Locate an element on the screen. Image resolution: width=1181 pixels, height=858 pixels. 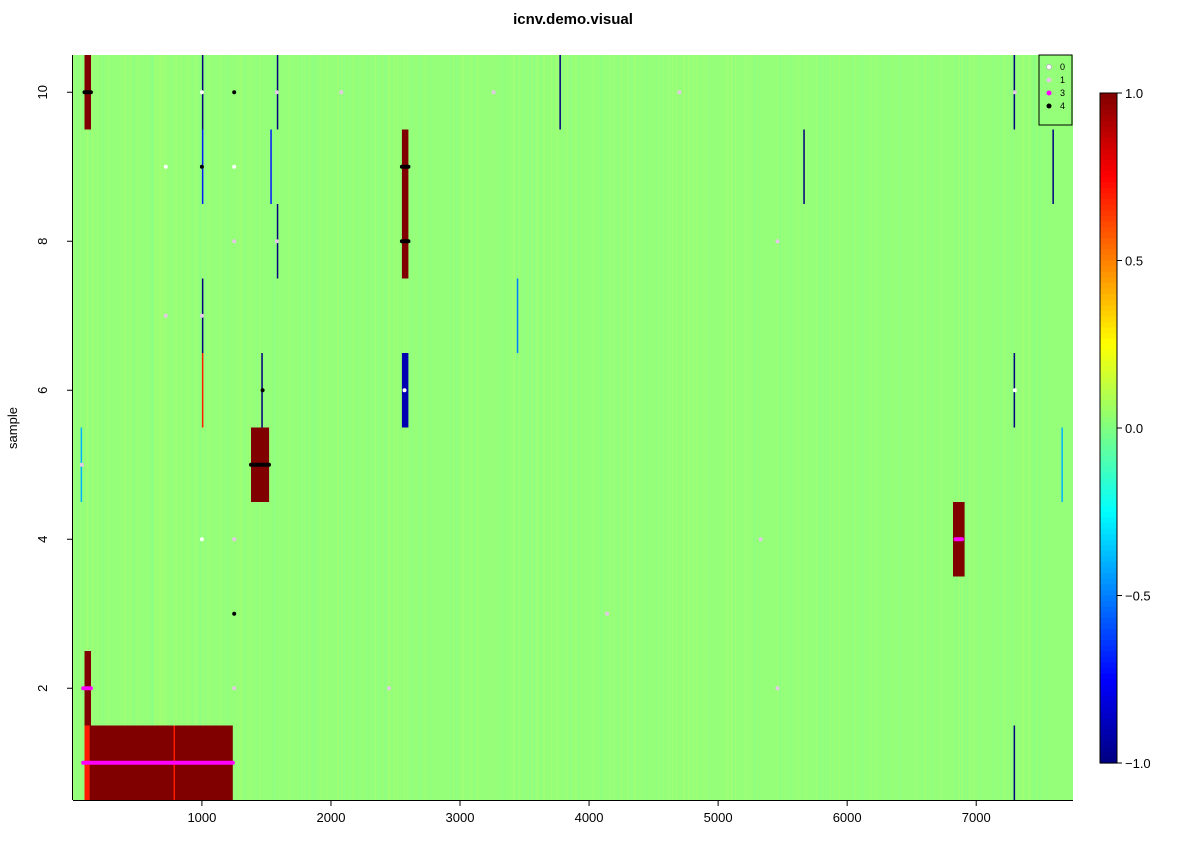
x-tick-label: 1000 is located at coordinates (201, 817).